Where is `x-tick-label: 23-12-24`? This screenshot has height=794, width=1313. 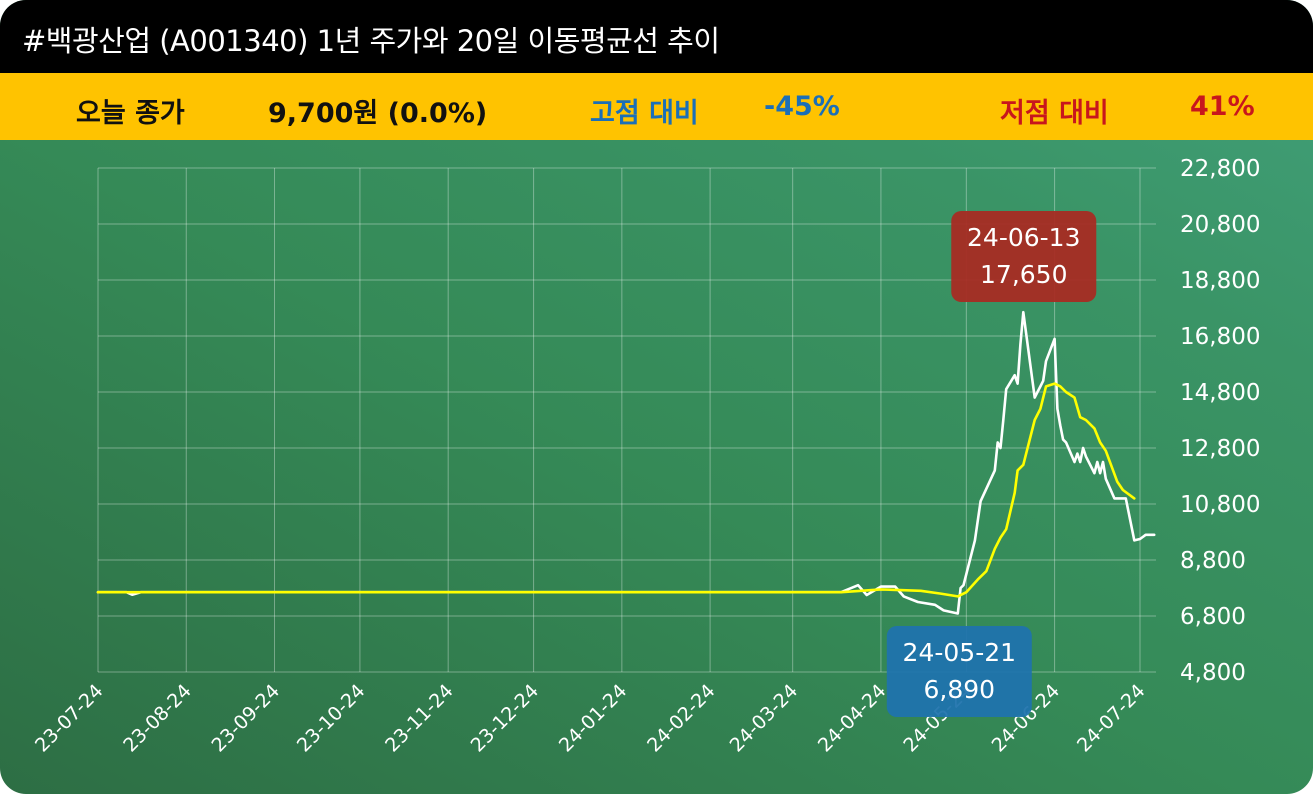 x-tick-label: 23-12-24 is located at coordinates (505, 718).